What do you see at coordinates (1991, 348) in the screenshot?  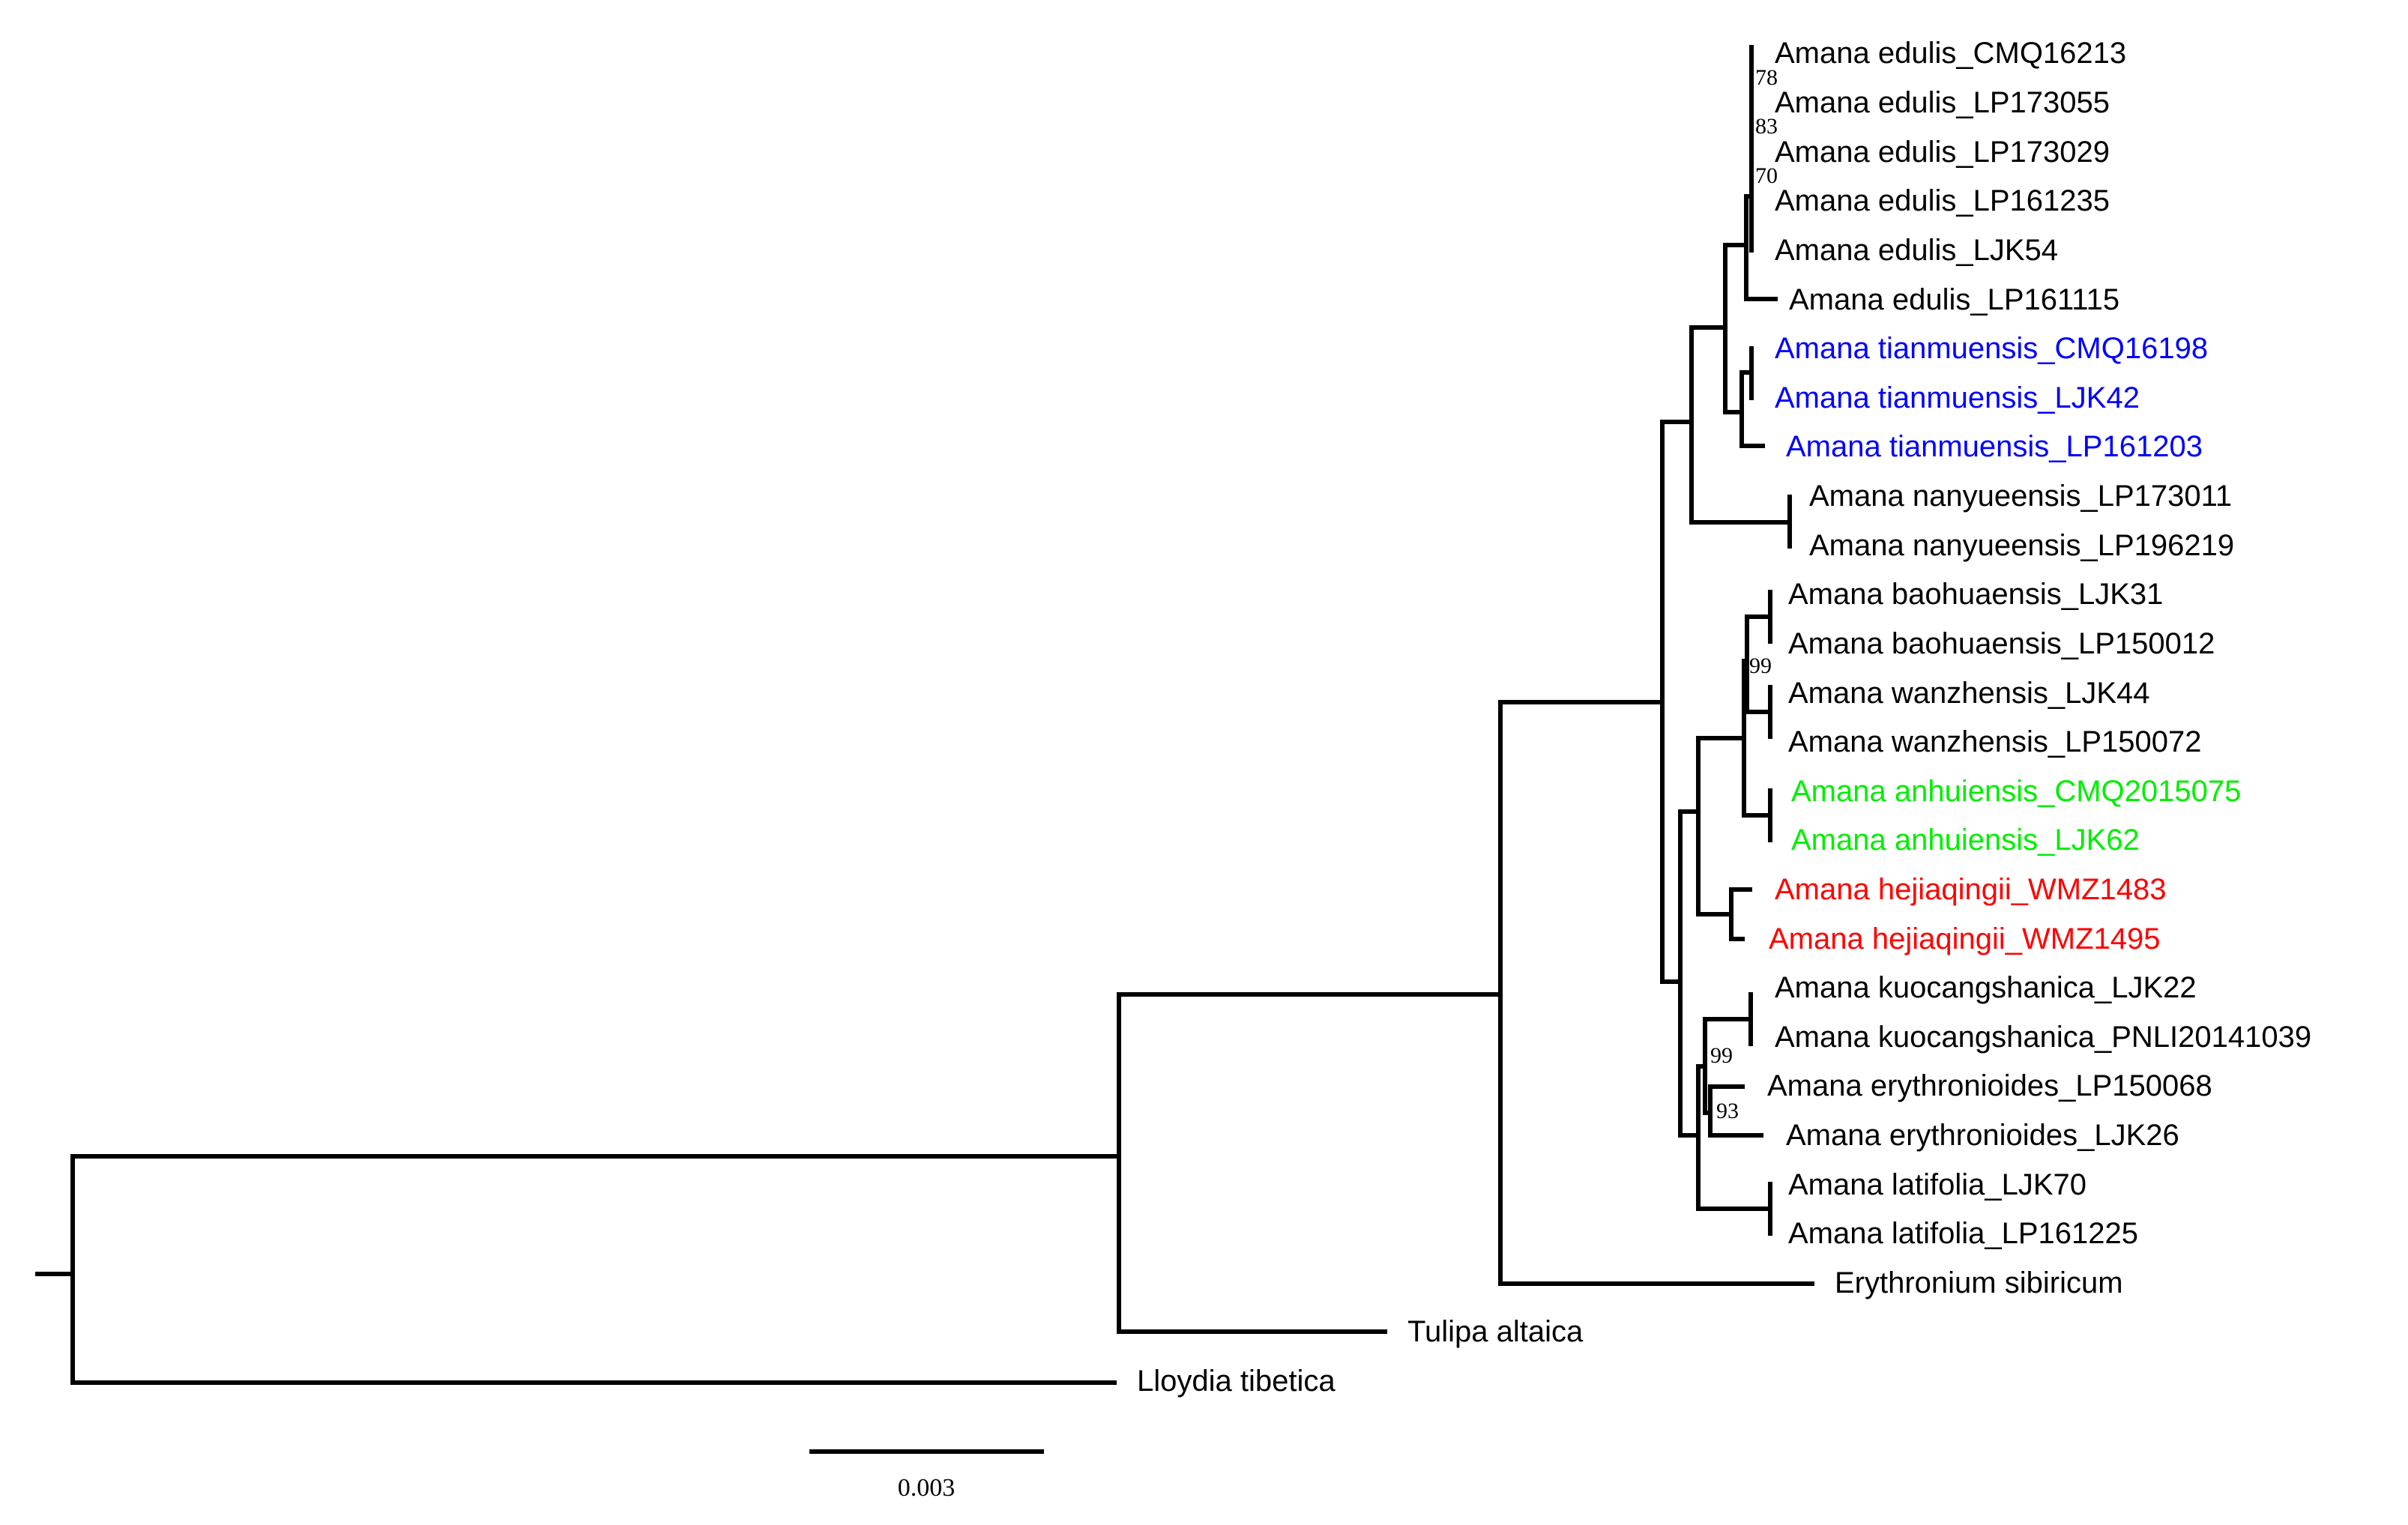 I see `taxon-label: Amana tianmuensis_CMQ16198` at bounding box center [1991, 348].